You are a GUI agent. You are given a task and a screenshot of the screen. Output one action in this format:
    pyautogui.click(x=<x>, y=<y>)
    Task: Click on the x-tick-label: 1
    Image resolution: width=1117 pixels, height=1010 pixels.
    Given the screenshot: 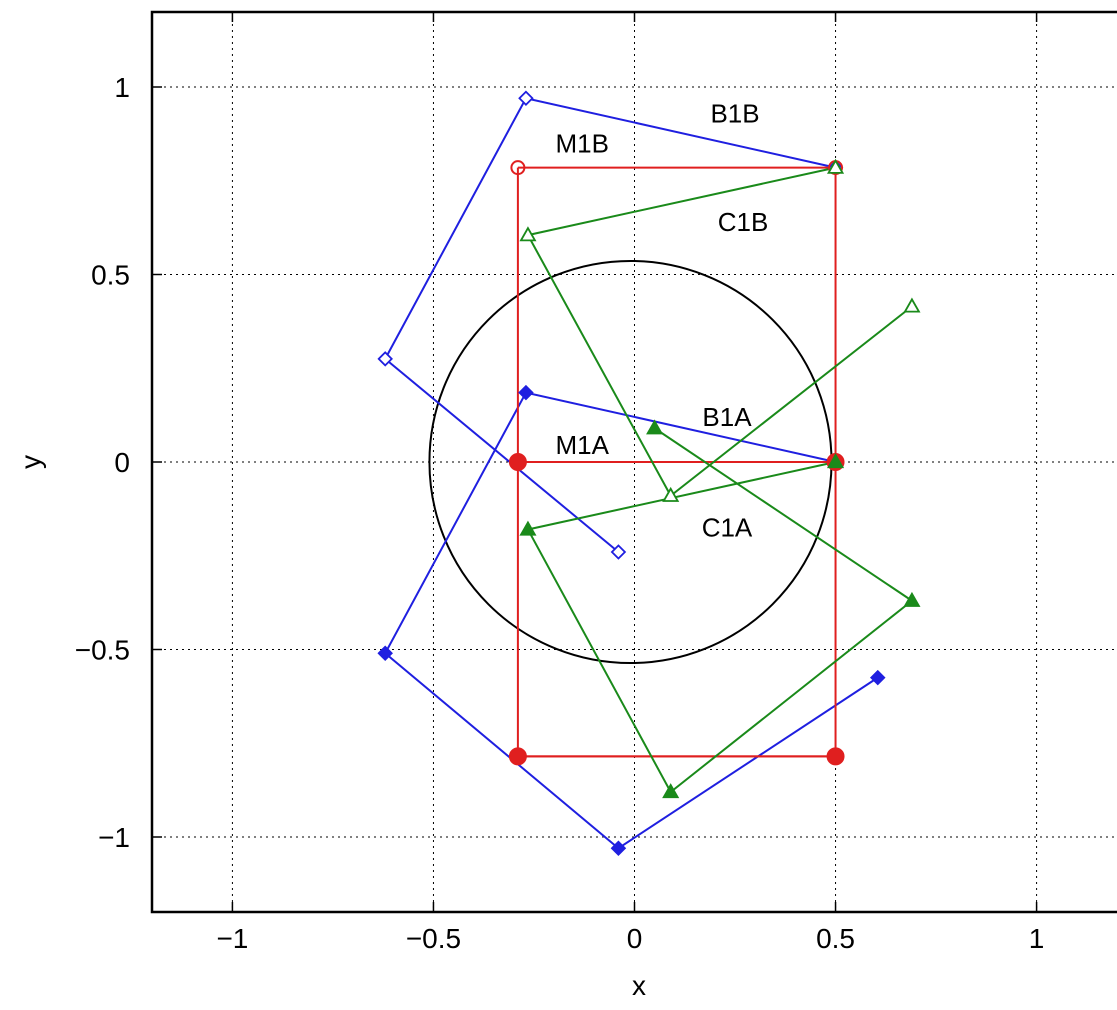 What is the action you would take?
    pyautogui.click(x=1037, y=938)
    